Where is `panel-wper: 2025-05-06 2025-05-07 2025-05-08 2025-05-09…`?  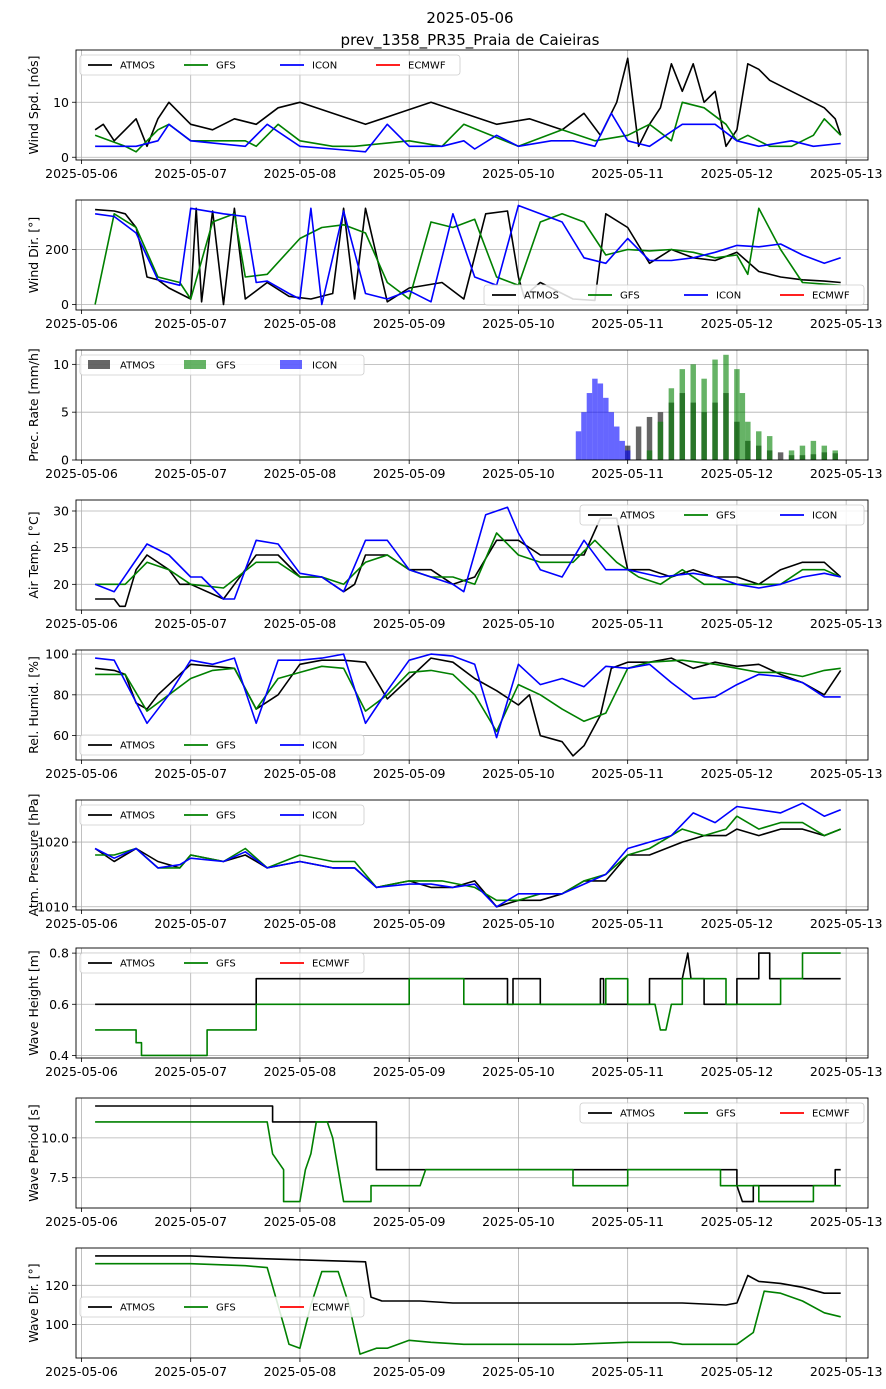
panel-wper: 2025-05-06 2025-05-07 2025-05-08 2025-05-09… is located at coordinates (454, 1163).